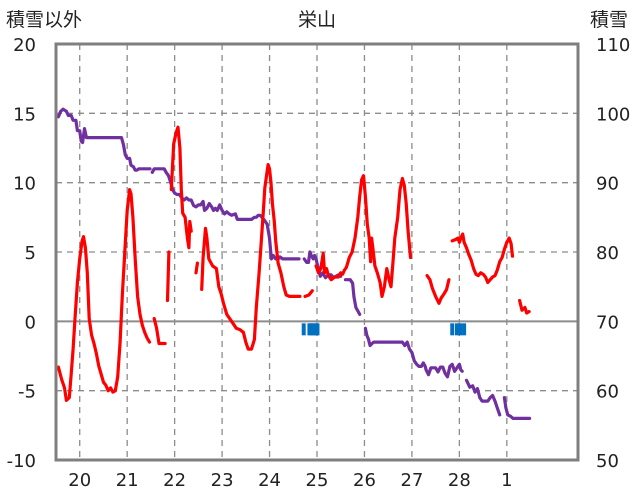 This screenshot has width=636, height=501. Describe the element at coordinates (411, 480) in the screenshot. I see `x-tick-label: 27` at that location.